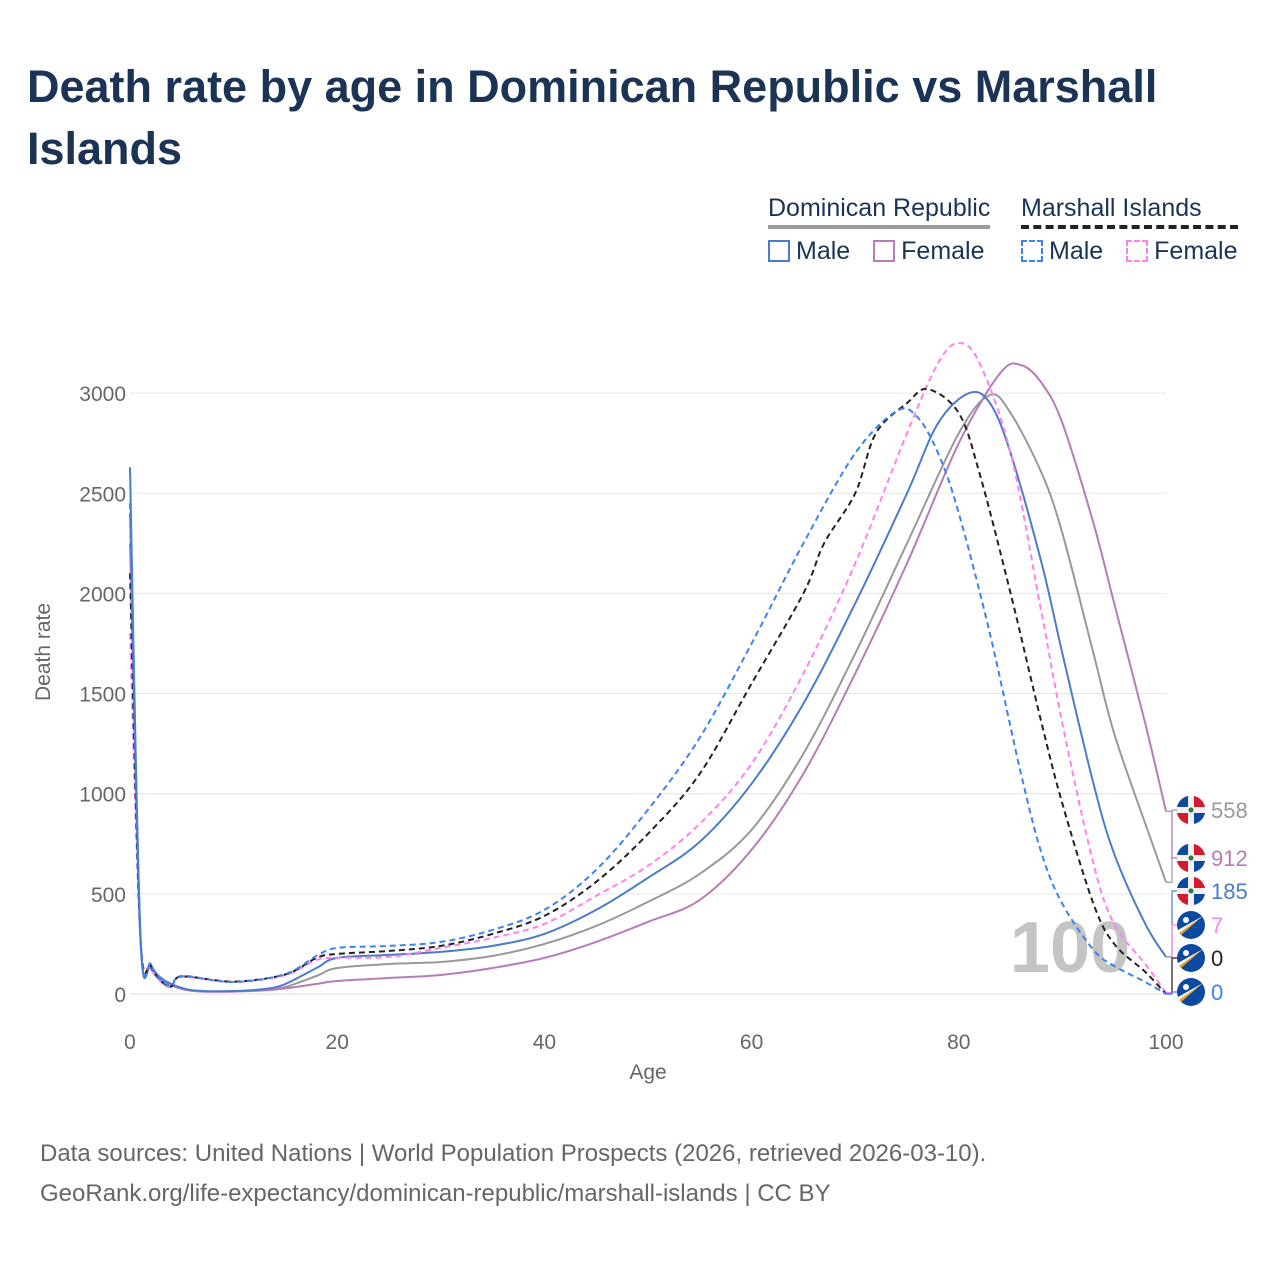 This screenshot has width=1280, height=1280. What do you see at coordinates (879, 230) in the screenshot?
I see `legend-group-dr: Dominican Republic Male Female` at bounding box center [879, 230].